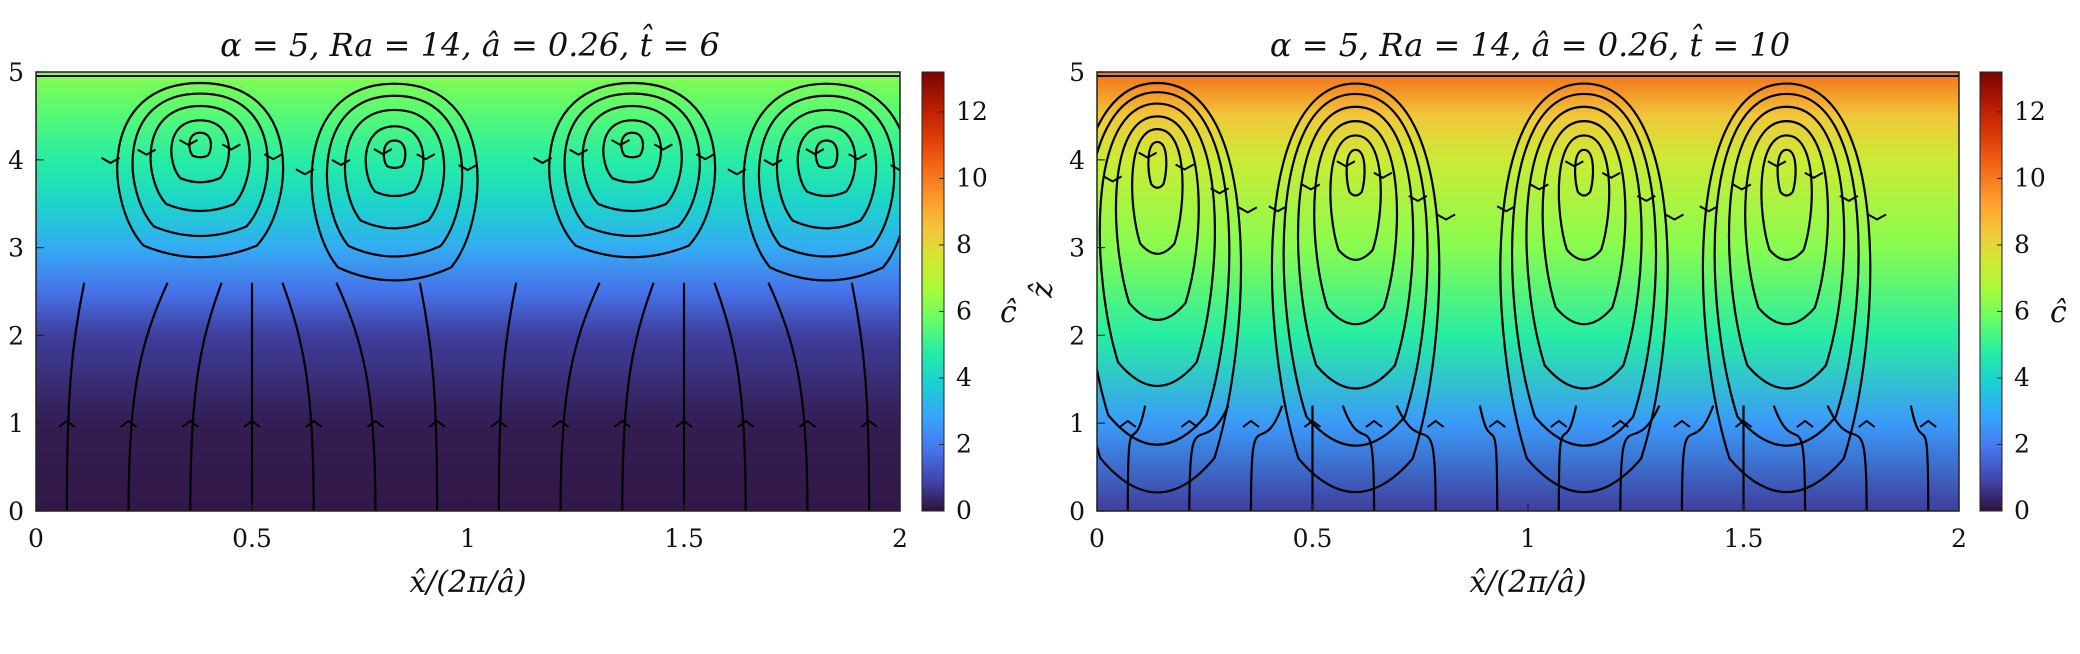 This screenshot has width=2080, height=654. What do you see at coordinates (1313, 538) in the screenshot?
I see `x-tick-label: 0.5` at bounding box center [1313, 538].